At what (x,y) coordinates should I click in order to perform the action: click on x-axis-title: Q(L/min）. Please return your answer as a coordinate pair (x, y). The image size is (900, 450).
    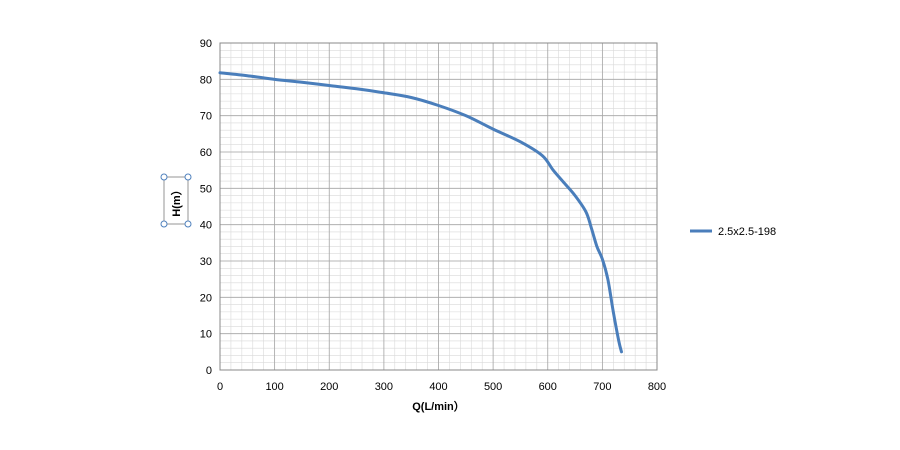
    Looking at the image, I should click on (438, 406).